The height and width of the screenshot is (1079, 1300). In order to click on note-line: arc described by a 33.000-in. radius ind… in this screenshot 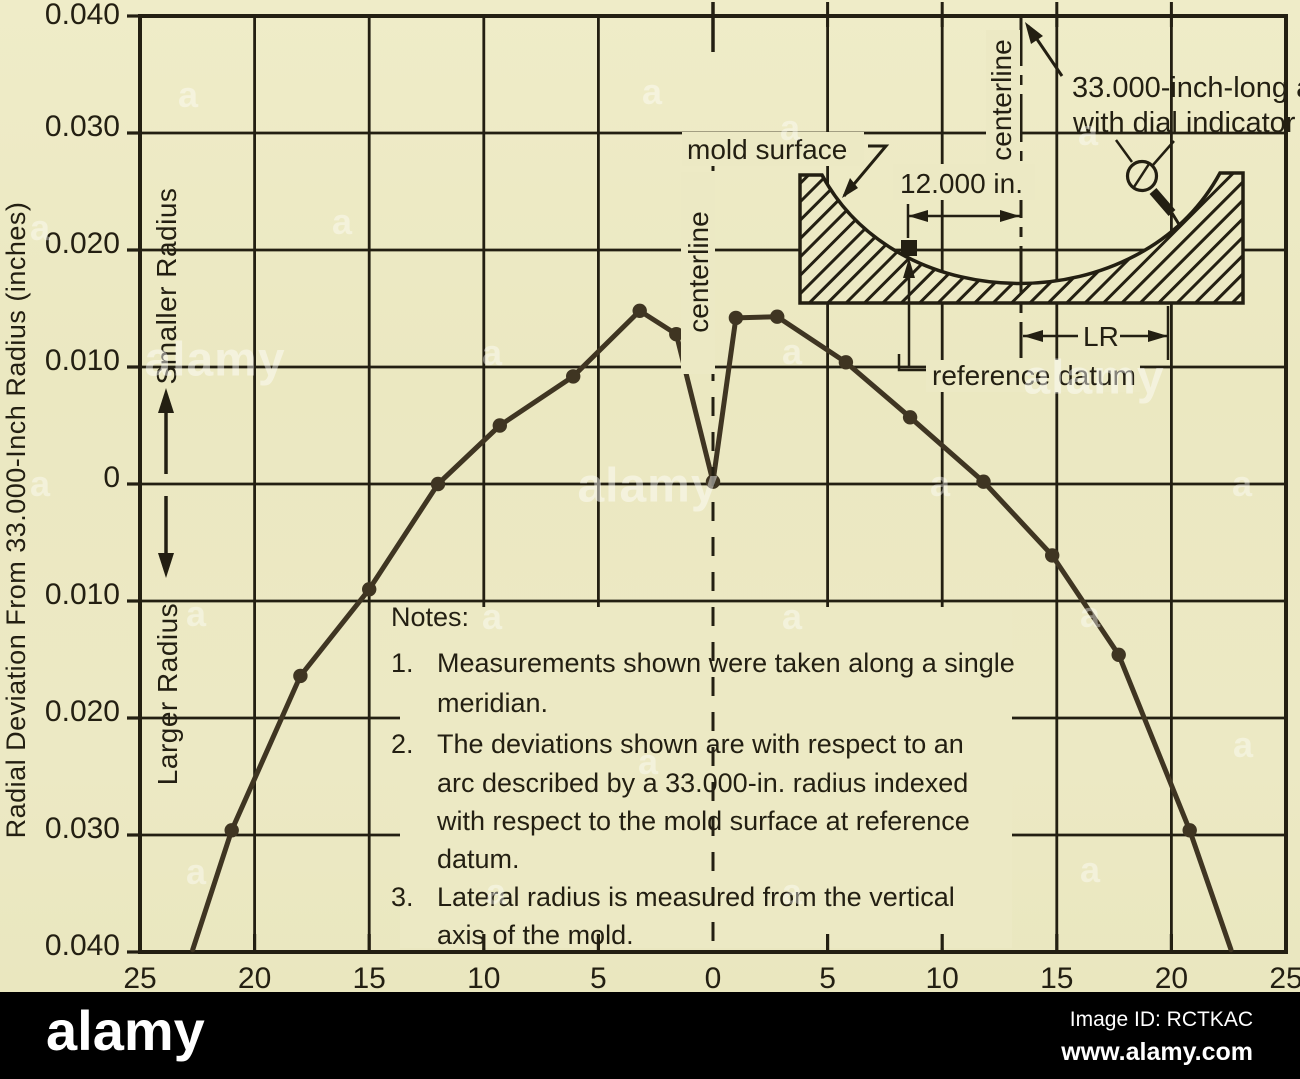, I will do `click(702, 783)`.